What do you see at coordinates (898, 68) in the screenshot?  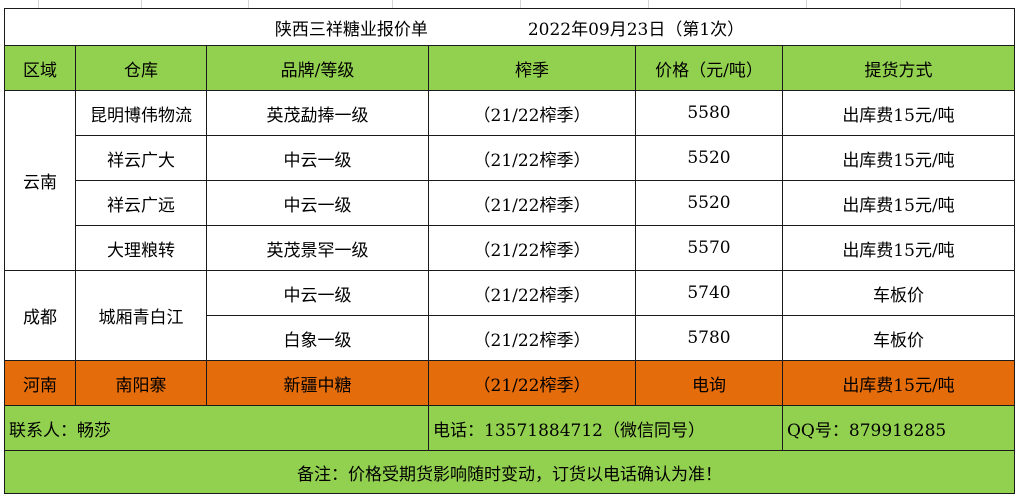 I see `header-delivery: 提货方式` at bounding box center [898, 68].